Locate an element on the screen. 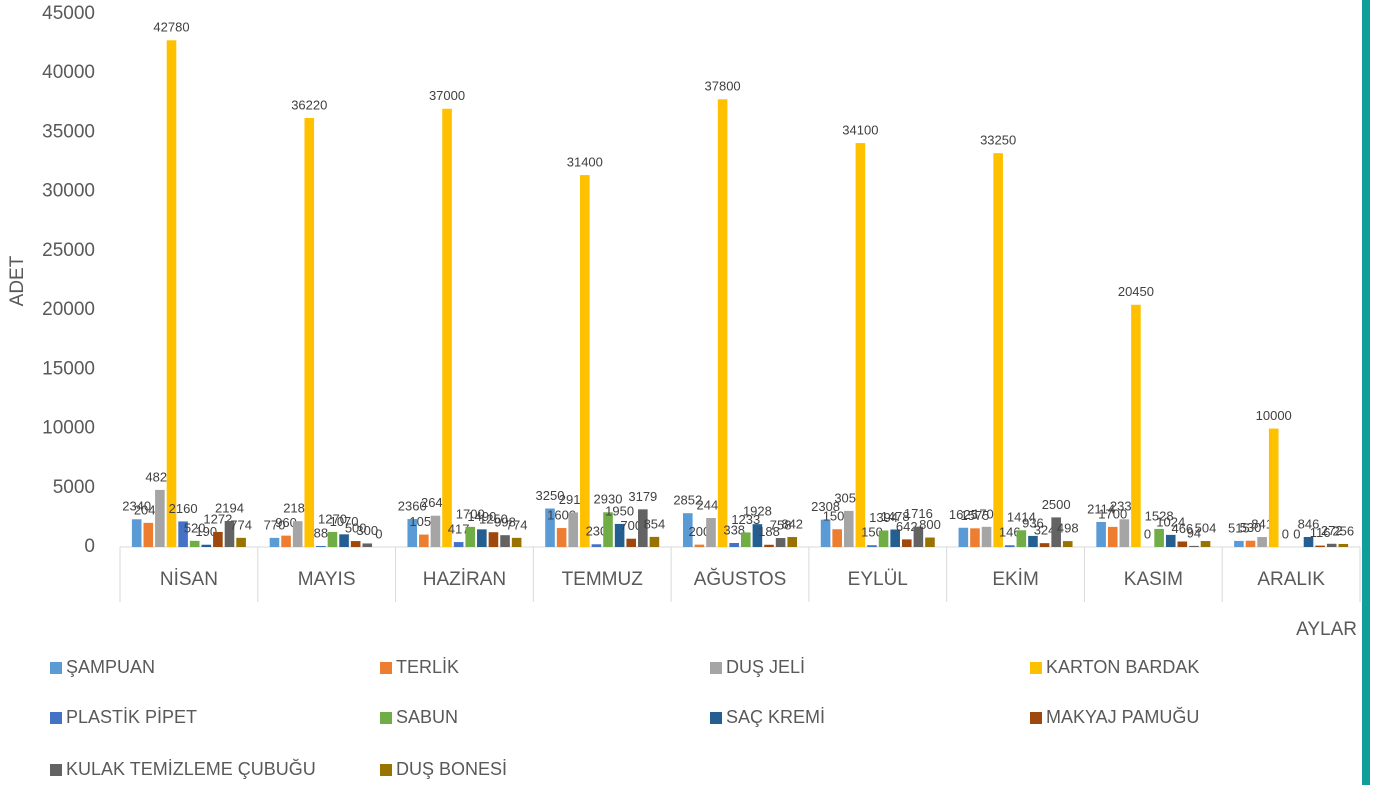  value-label: 116 is located at coordinates (1320, 532).